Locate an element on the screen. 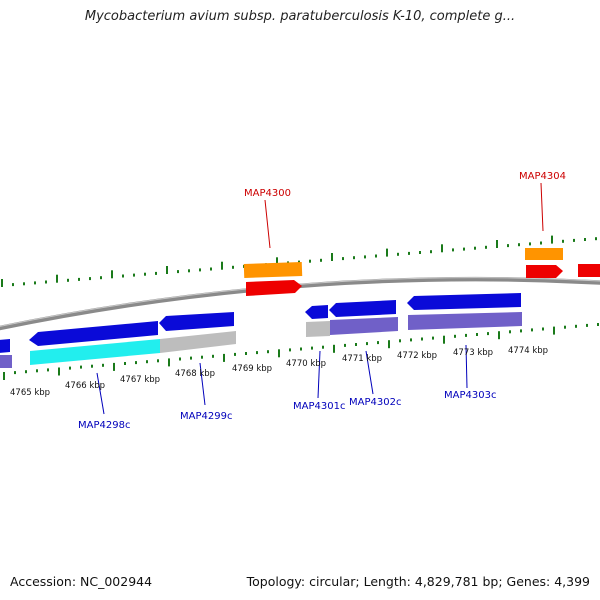 This screenshot has width=600, height=600. gene-label-map4302c: MAP4302c is located at coordinates (375, 402).